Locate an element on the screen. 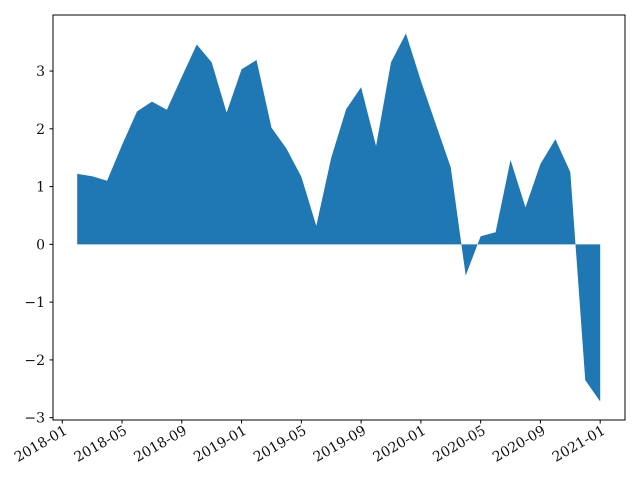  x-tick-label: 2019-09 is located at coordinates (340, 444).